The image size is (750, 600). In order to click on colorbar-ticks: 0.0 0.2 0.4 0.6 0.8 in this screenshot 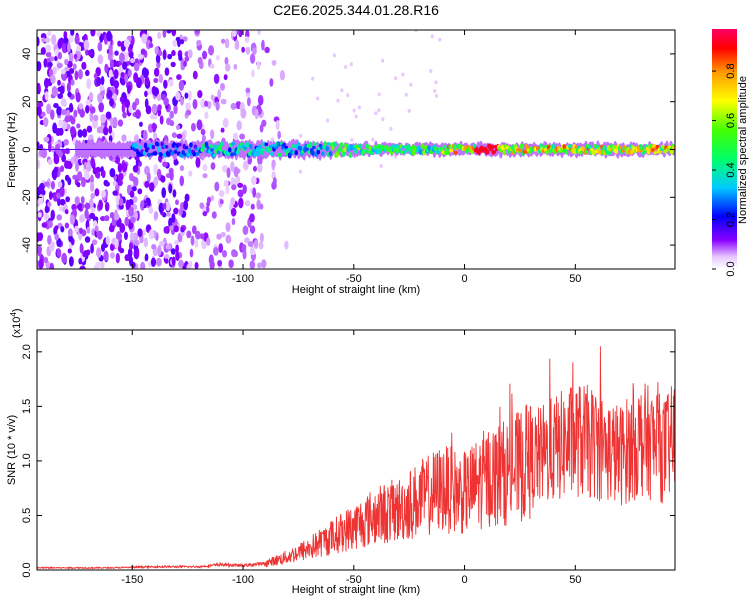, I will do `click(724, 170)`.